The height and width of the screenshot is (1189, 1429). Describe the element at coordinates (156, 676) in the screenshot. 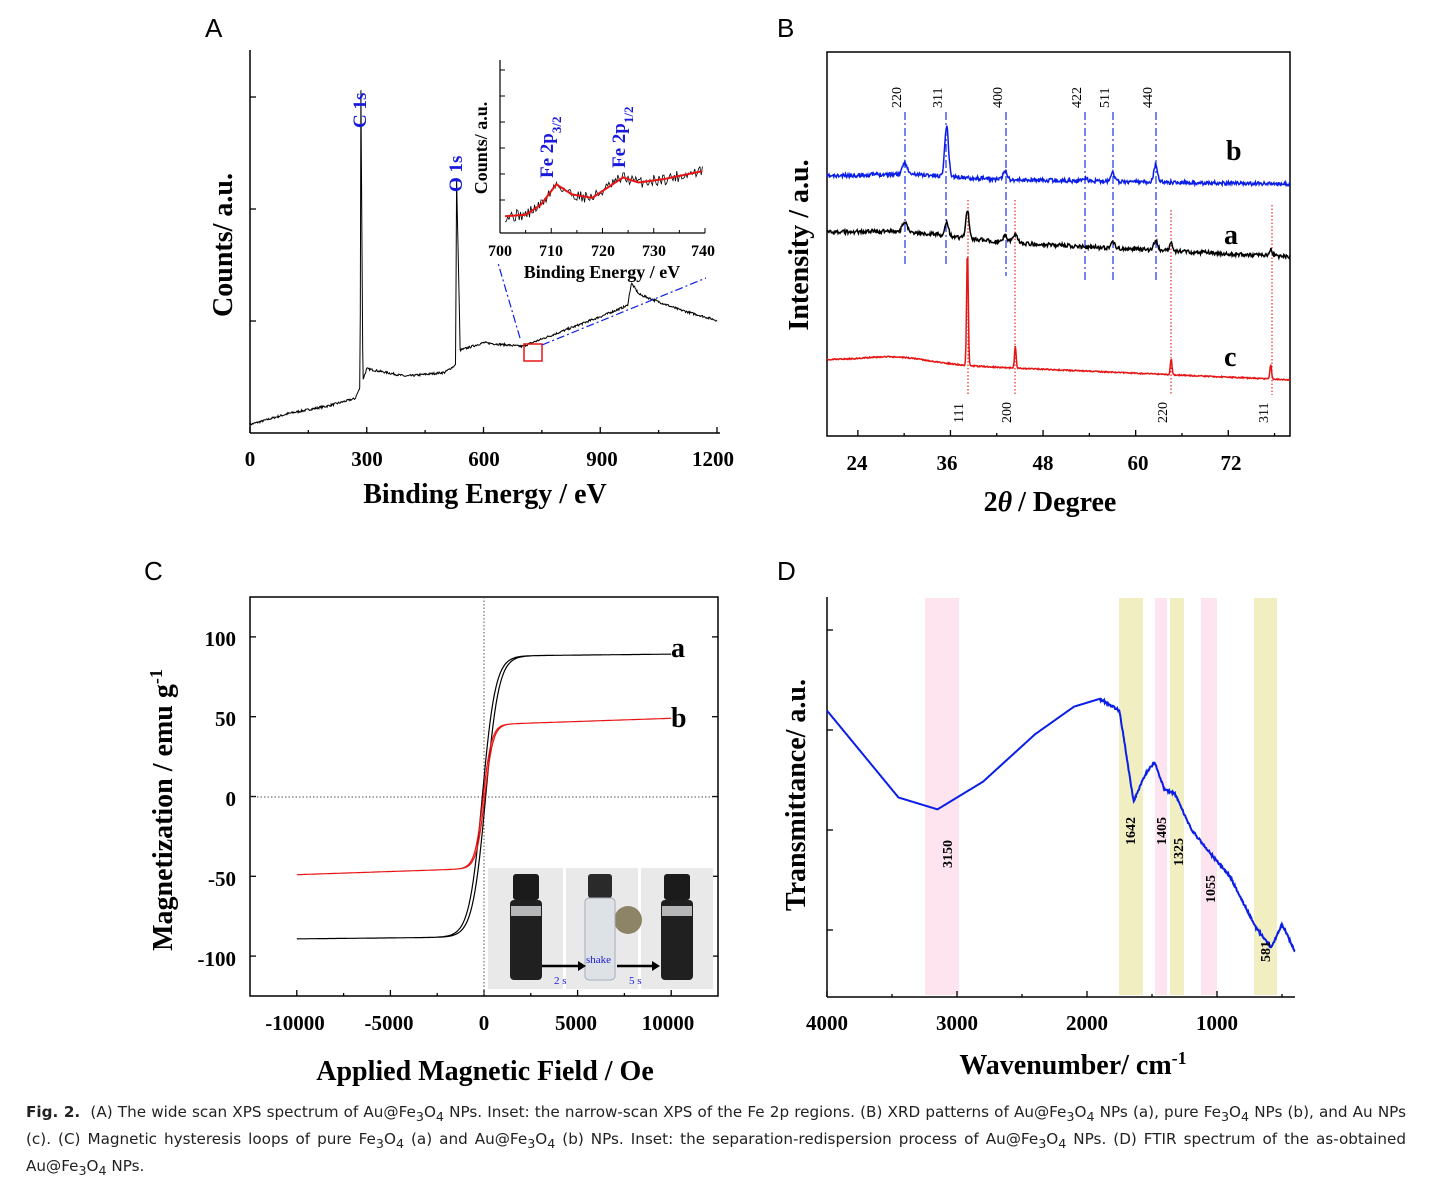

I see `ylabel-sup: -1` at that location.